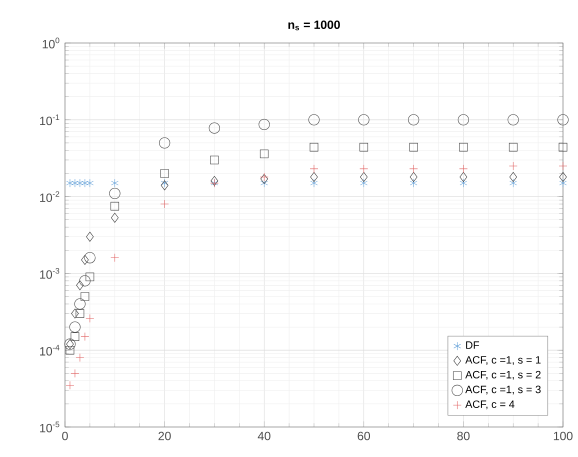 This screenshot has height=457, width=578. Describe the element at coordinates (50, 120) in the screenshot. I see `y-tick-label: 10$^{-1}$` at that location.